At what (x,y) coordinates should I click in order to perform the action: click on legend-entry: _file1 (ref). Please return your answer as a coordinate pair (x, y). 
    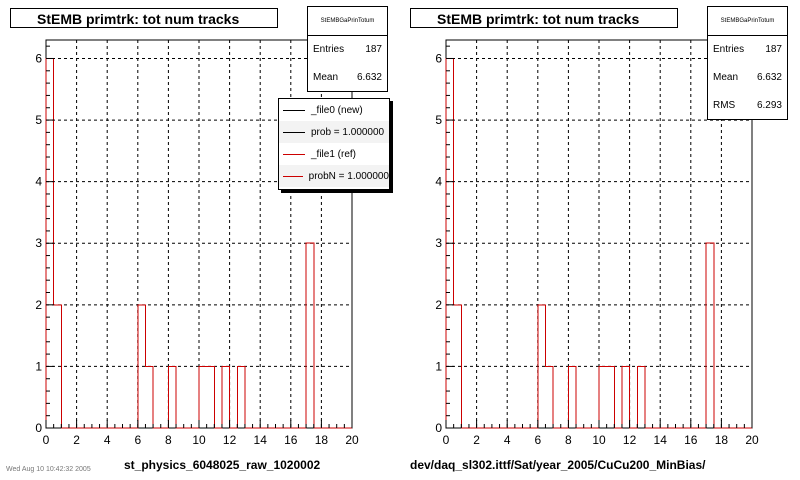
    Looking at the image, I should click on (334, 154).